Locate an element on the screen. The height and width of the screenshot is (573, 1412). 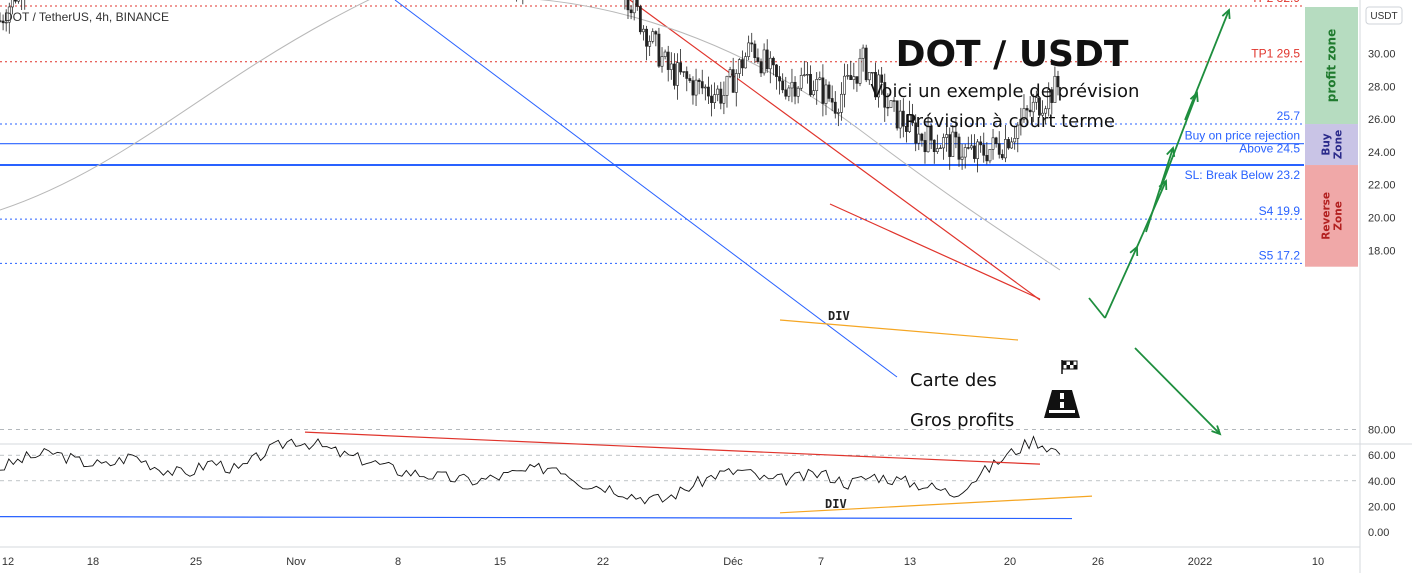
promo-line-2: Gros profits is located at coordinates (962, 420).